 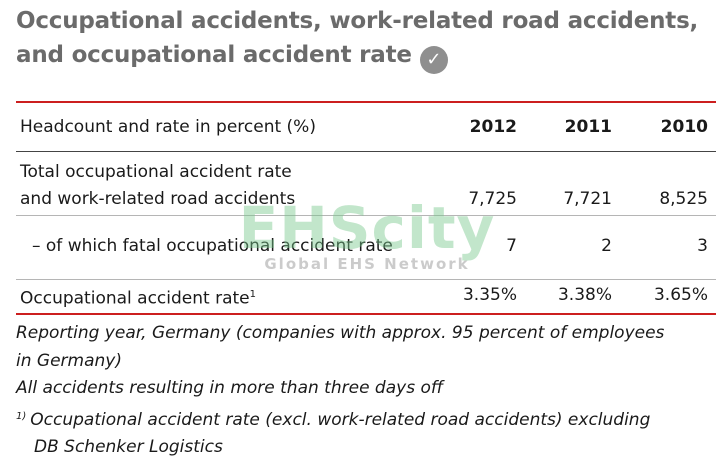 What do you see at coordinates (156, 172) in the screenshot?
I see `row-1-label-line-1: Total occupational accident rate` at bounding box center [156, 172].